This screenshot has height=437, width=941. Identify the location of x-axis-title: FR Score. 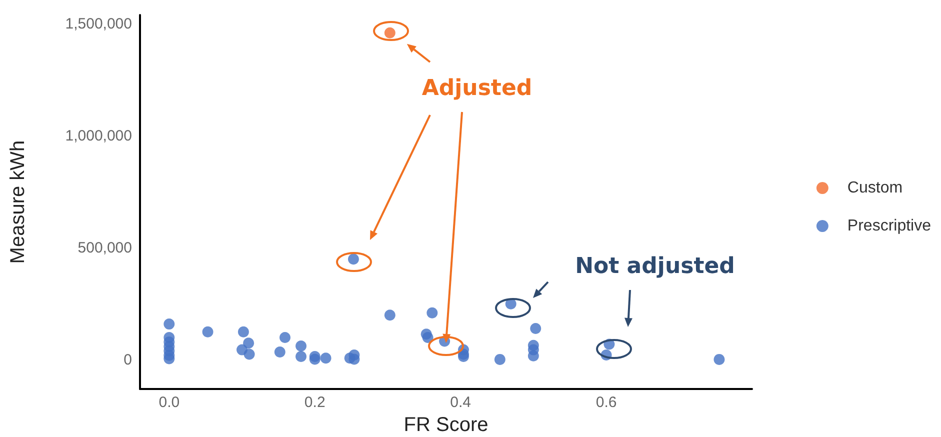
(446, 425).